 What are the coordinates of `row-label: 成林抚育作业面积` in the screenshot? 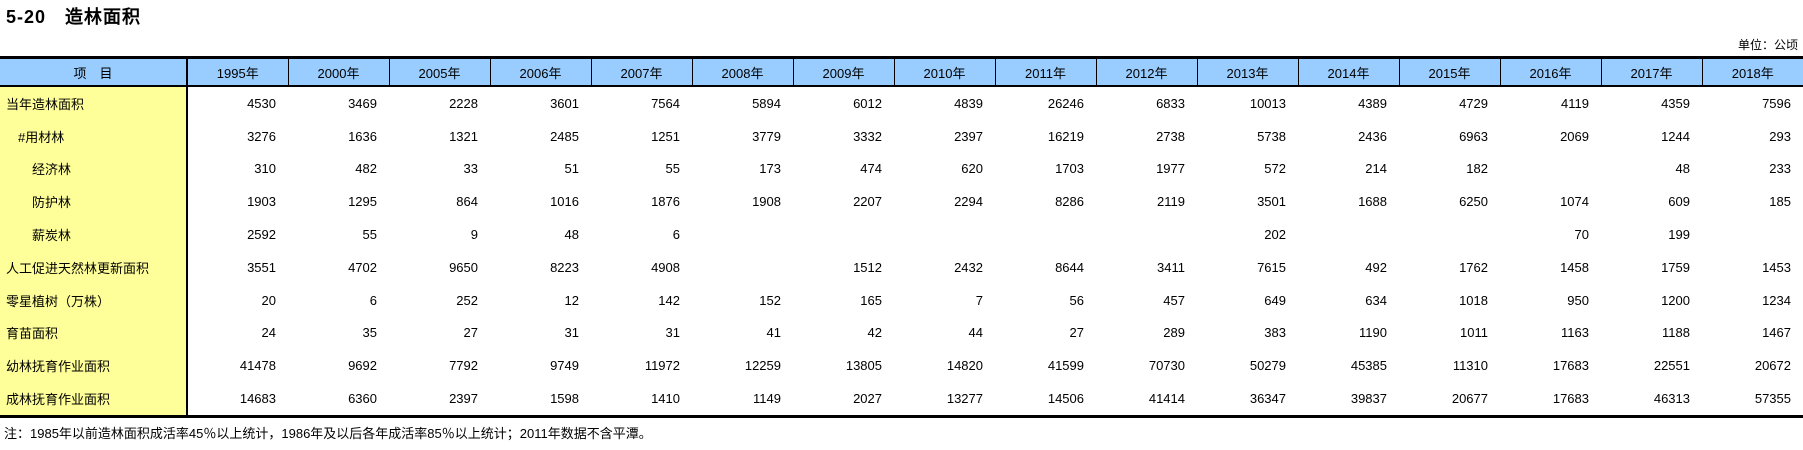 It's located at (94, 399).